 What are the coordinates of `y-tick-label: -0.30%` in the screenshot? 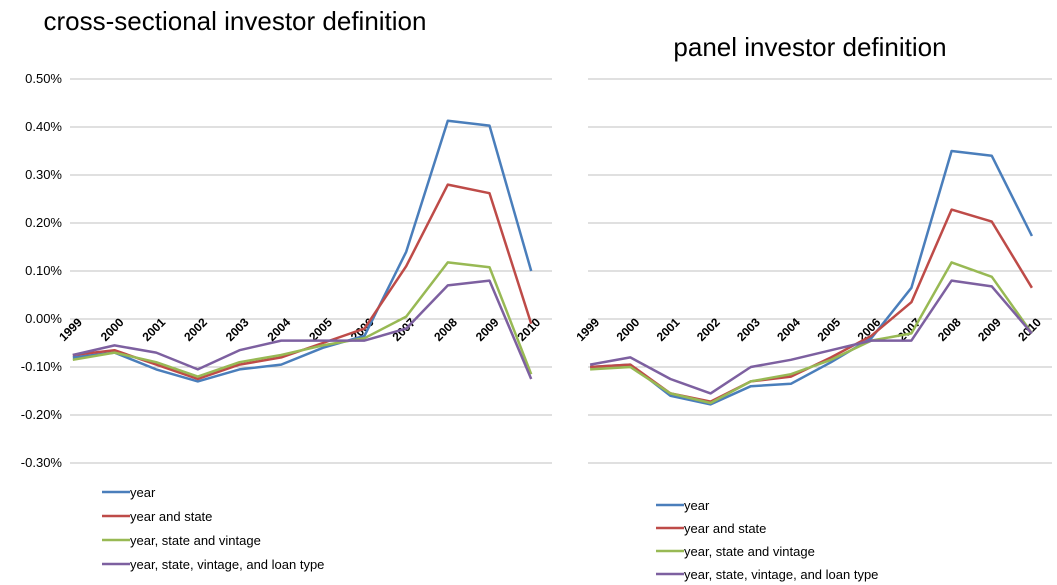 It's located at (42, 462).